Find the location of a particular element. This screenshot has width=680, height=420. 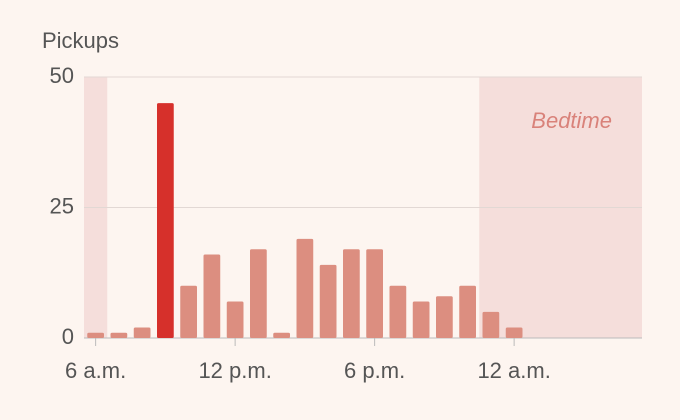

x-tick-label: 12 a.m. is located at coordinates (513, 370).